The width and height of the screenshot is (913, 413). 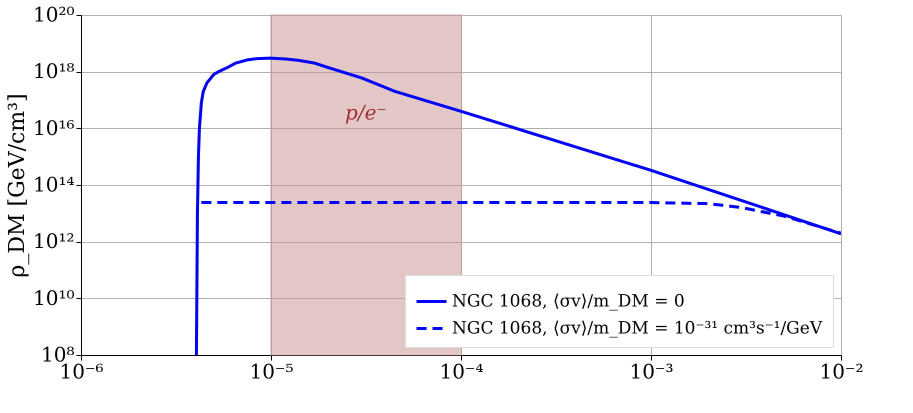 I want to click on y-tick-label: 10¹², so click(x=53, y=241).